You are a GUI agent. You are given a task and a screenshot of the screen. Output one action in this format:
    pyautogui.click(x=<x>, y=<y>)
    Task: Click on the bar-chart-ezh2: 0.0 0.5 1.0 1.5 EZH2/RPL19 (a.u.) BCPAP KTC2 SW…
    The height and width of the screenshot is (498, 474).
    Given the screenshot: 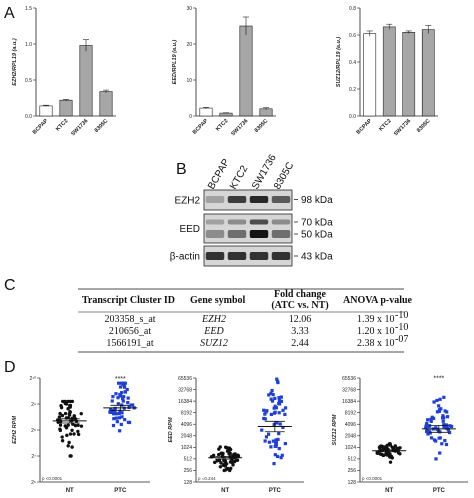 What is the action you would take?
    pyautogui.click(x=64, y=71)
    